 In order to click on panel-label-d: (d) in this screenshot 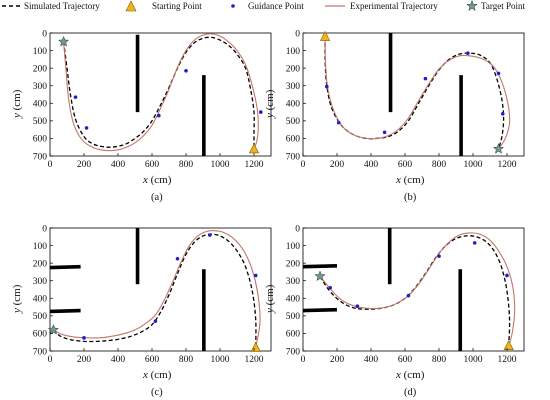, I will do `click(410, 392)`.